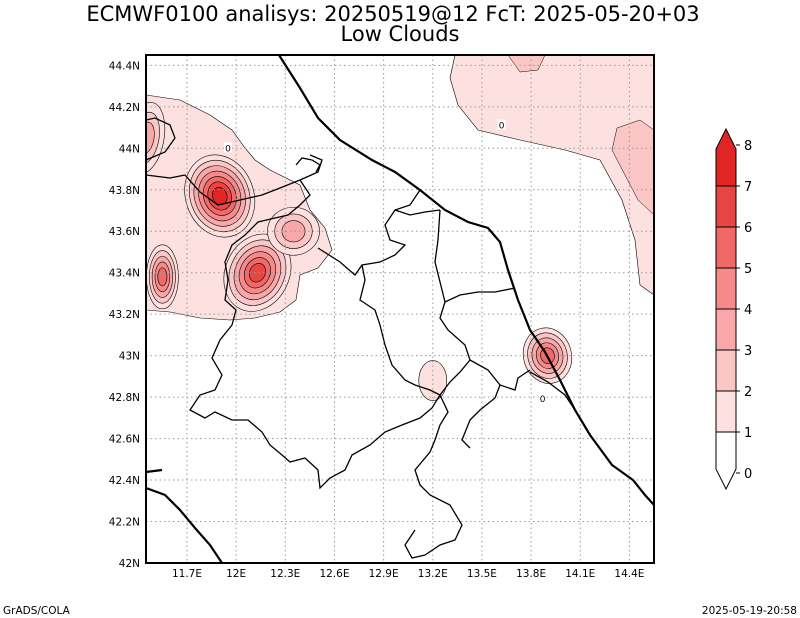 The height and width of the screenshot is (618, 800). Describe the element at coordinates (629, 574) in the screenshot. I see `x-tick-label: 14.4E` at that location.